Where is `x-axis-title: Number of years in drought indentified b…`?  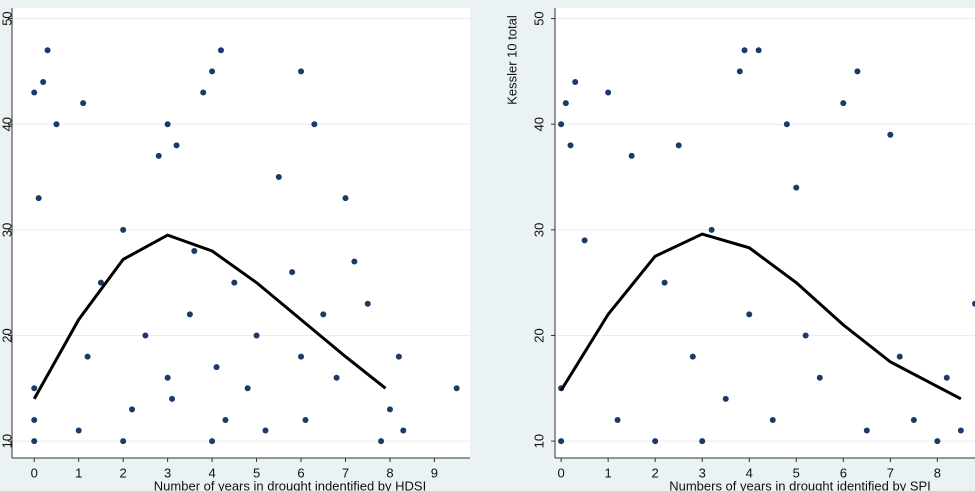 x-axis-title: Number of years in drought indentified b… is located at coordinates (290, 484).